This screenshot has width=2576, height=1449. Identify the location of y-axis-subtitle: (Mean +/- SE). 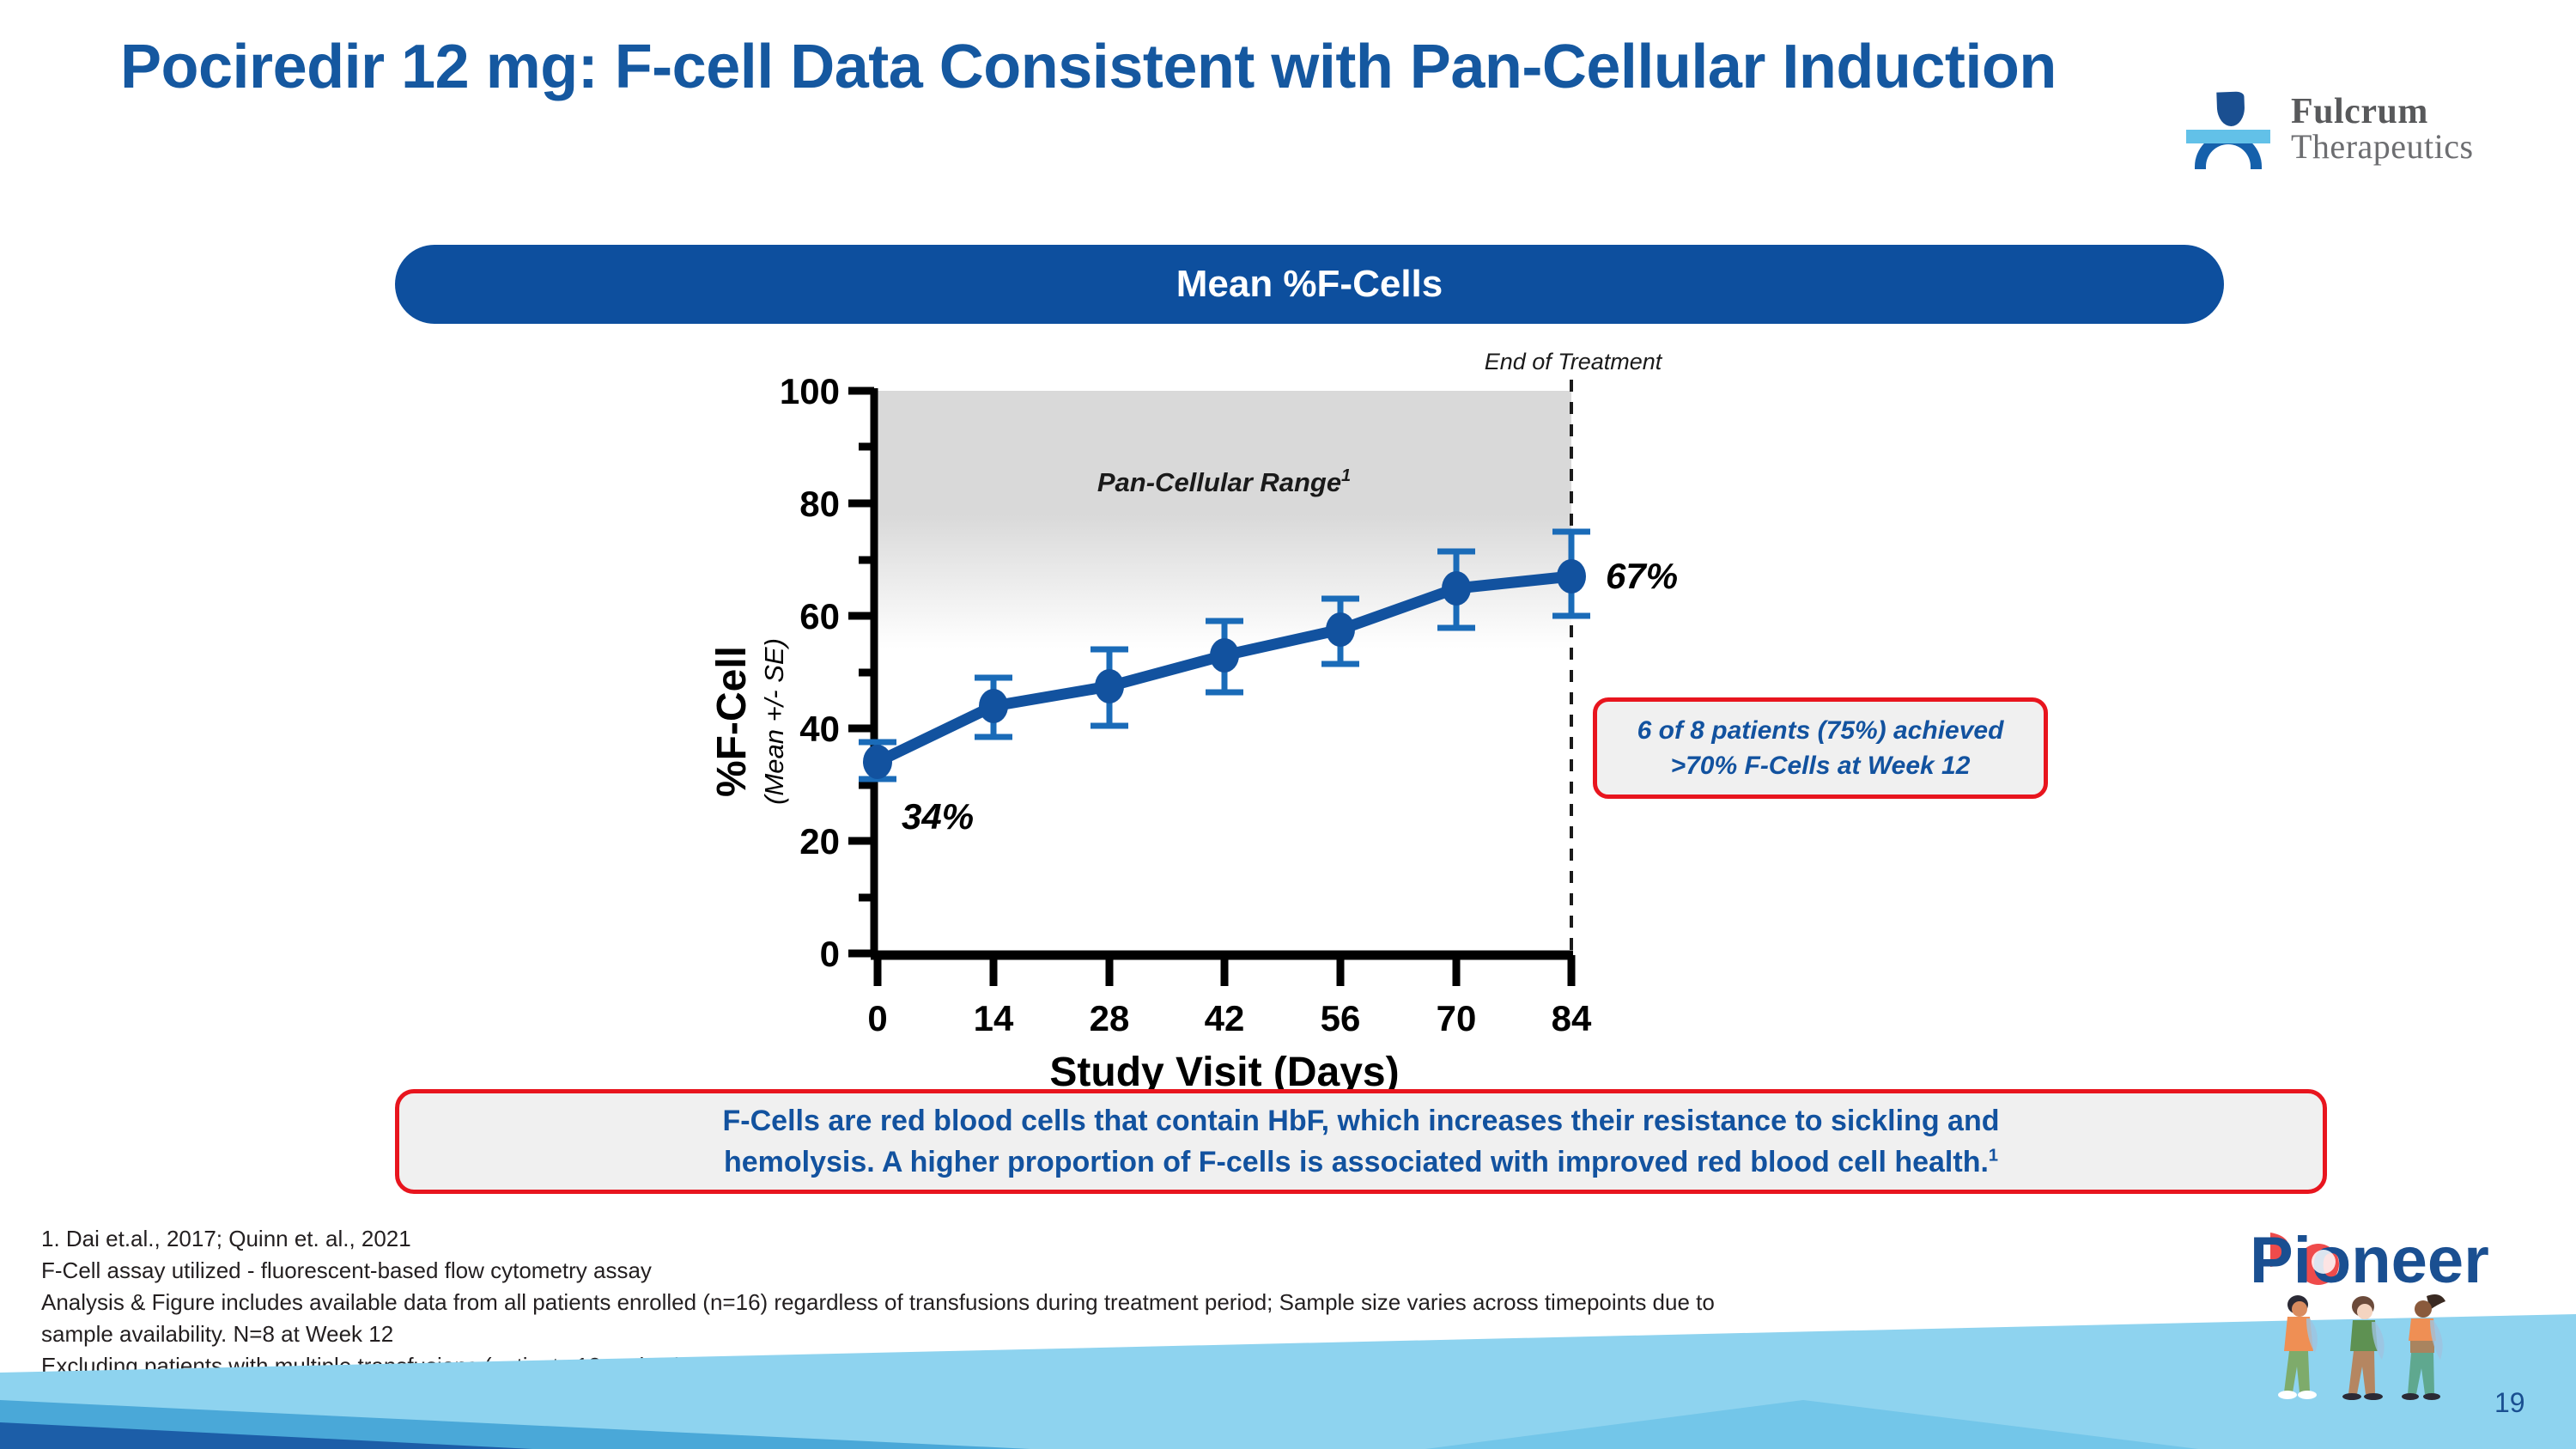
(774, 721).